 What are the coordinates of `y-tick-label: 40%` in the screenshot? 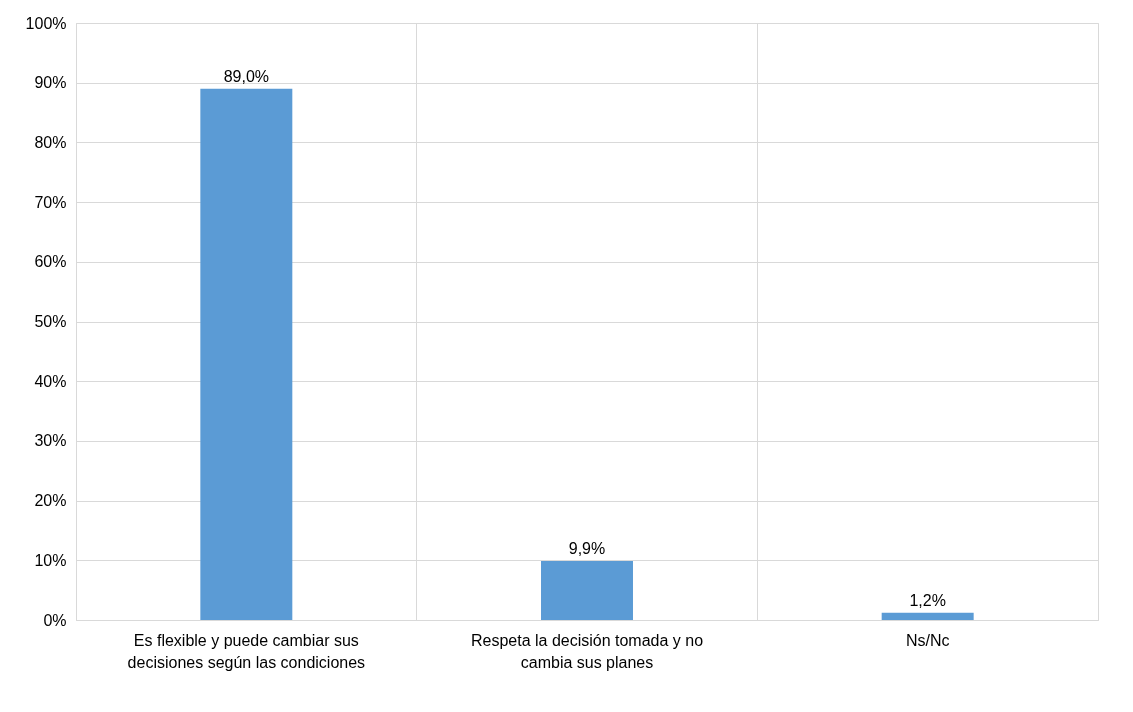 It's located at (50, 381).